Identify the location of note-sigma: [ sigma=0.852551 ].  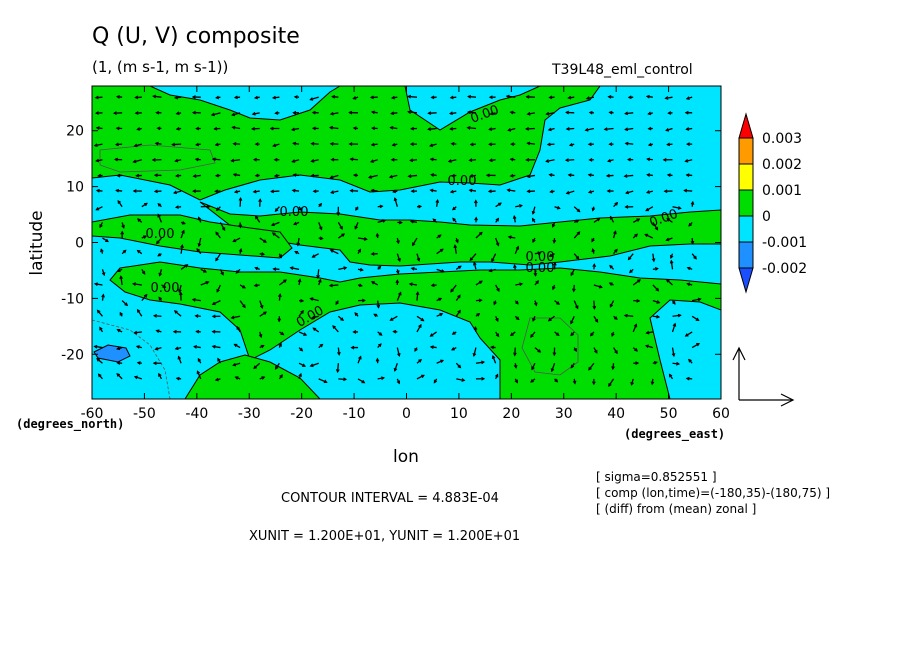
(656, 477).